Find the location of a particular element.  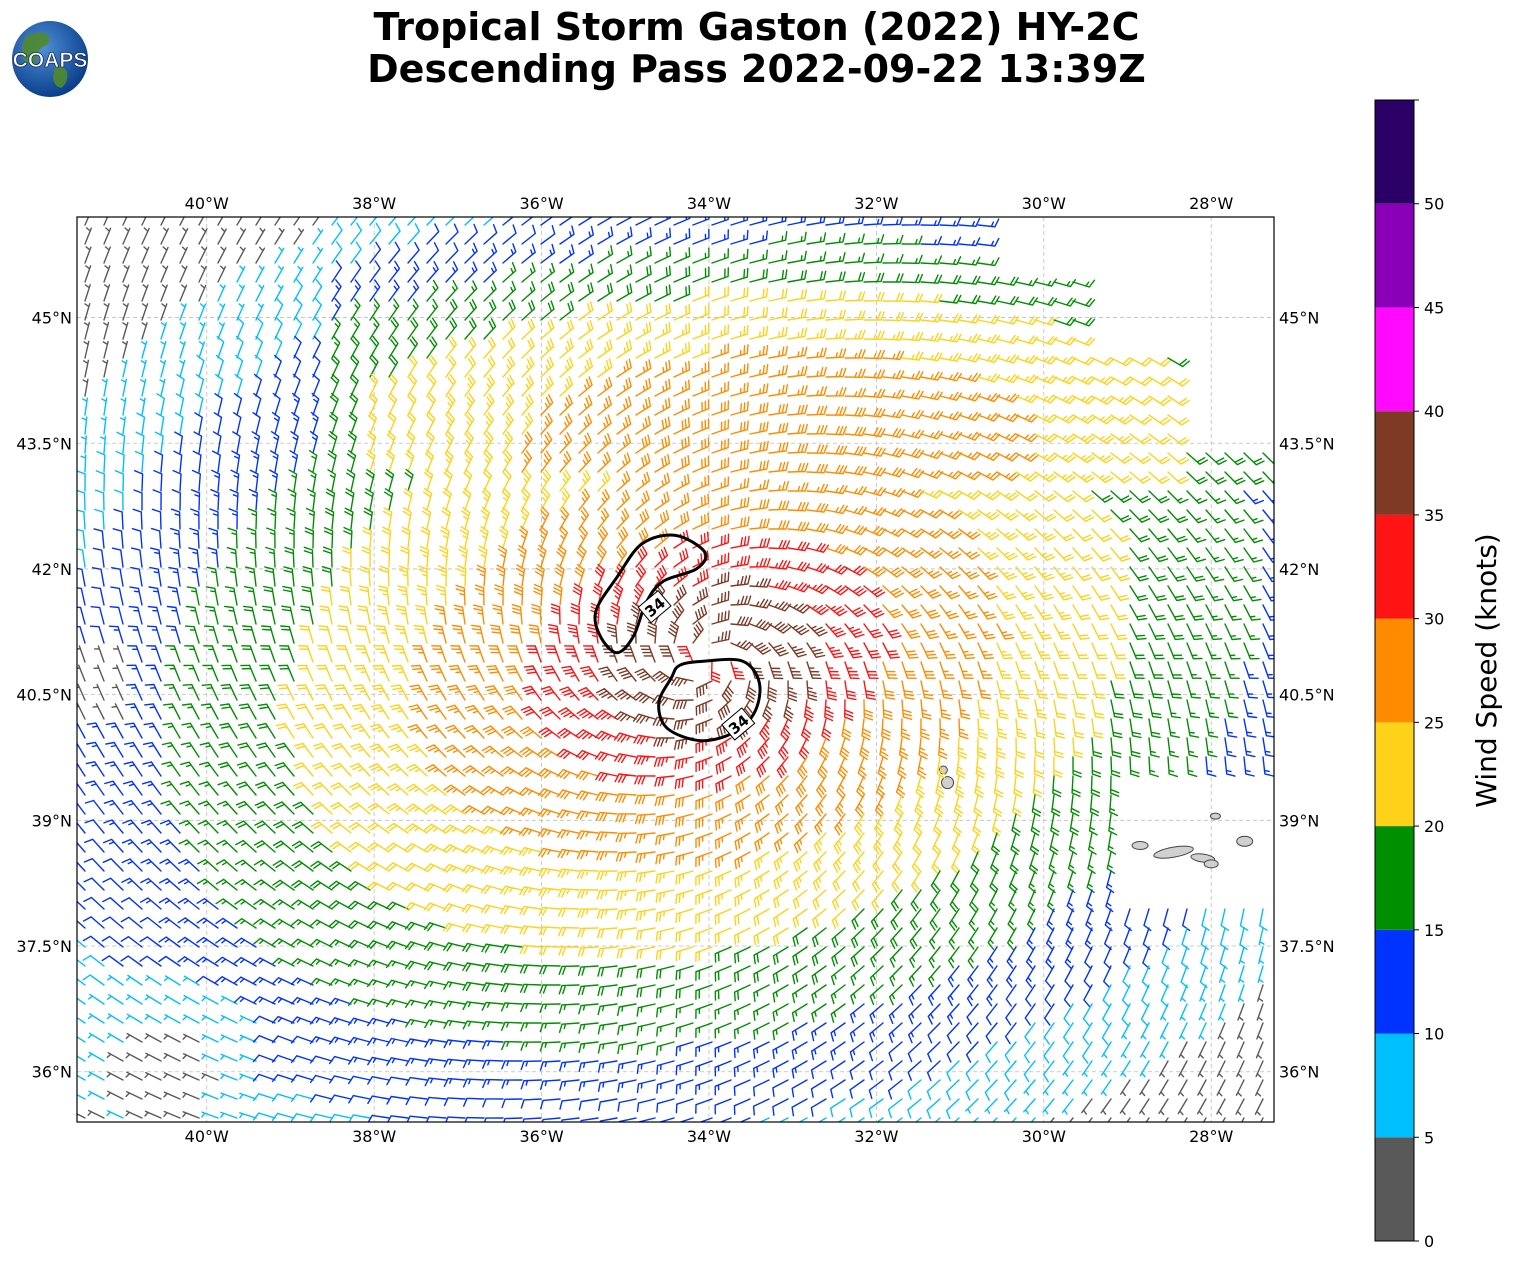

colorbar-tick-label: 45 is located at coordinates (1434, 307).